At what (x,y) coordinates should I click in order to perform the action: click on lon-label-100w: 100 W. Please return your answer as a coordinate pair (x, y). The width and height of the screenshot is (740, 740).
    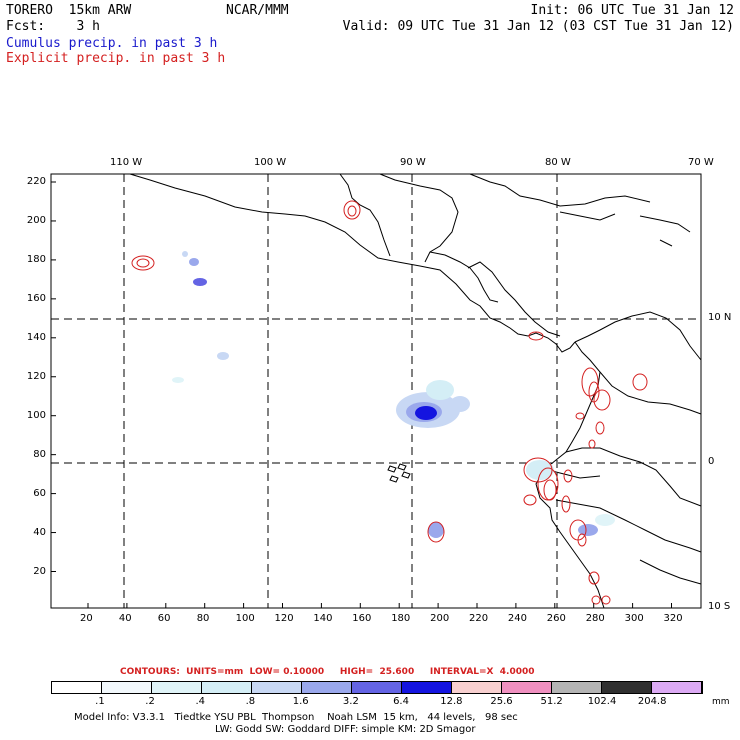
    Looking at the image, I should click on (270, 162).